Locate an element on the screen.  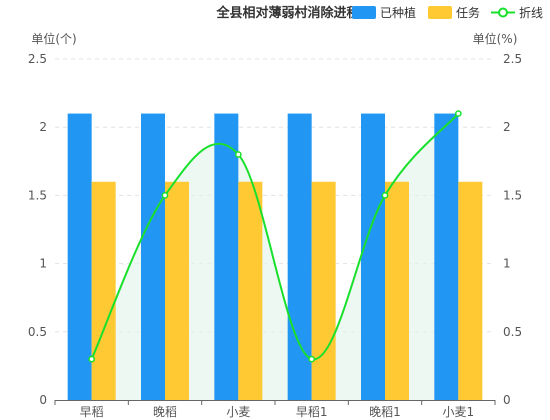
y-right-tick-label: 0 is located at coordinates (507, 400).